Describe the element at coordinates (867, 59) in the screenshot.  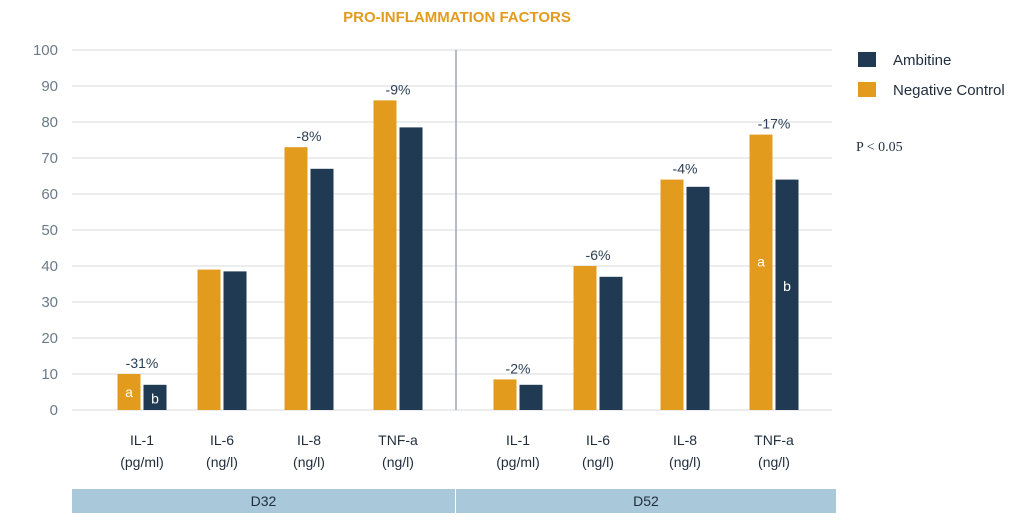
I see `legend-swatch-ambitine` at that location.